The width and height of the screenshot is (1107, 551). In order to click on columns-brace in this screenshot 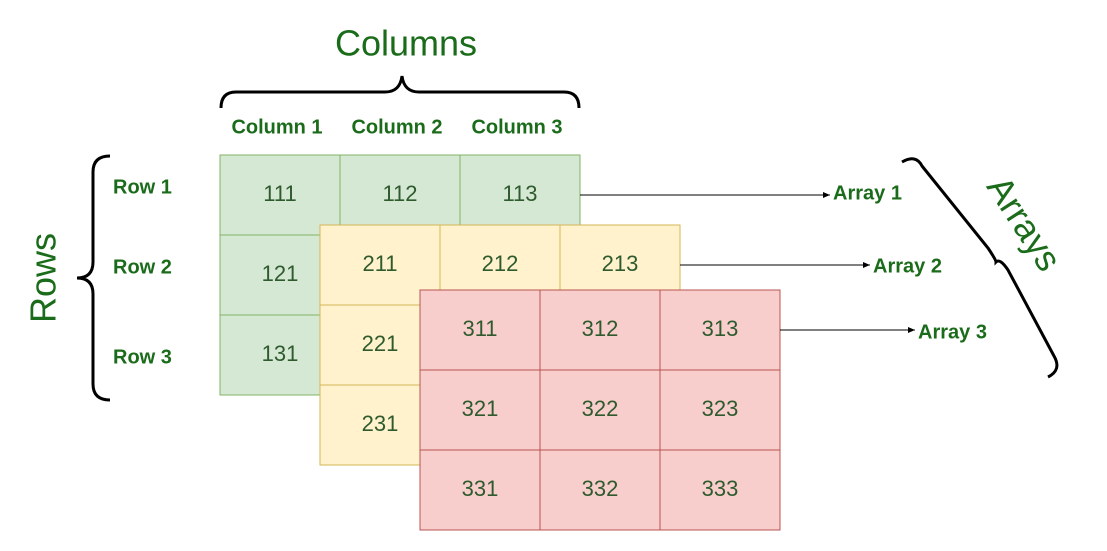, I will do `click(400, 92)`.